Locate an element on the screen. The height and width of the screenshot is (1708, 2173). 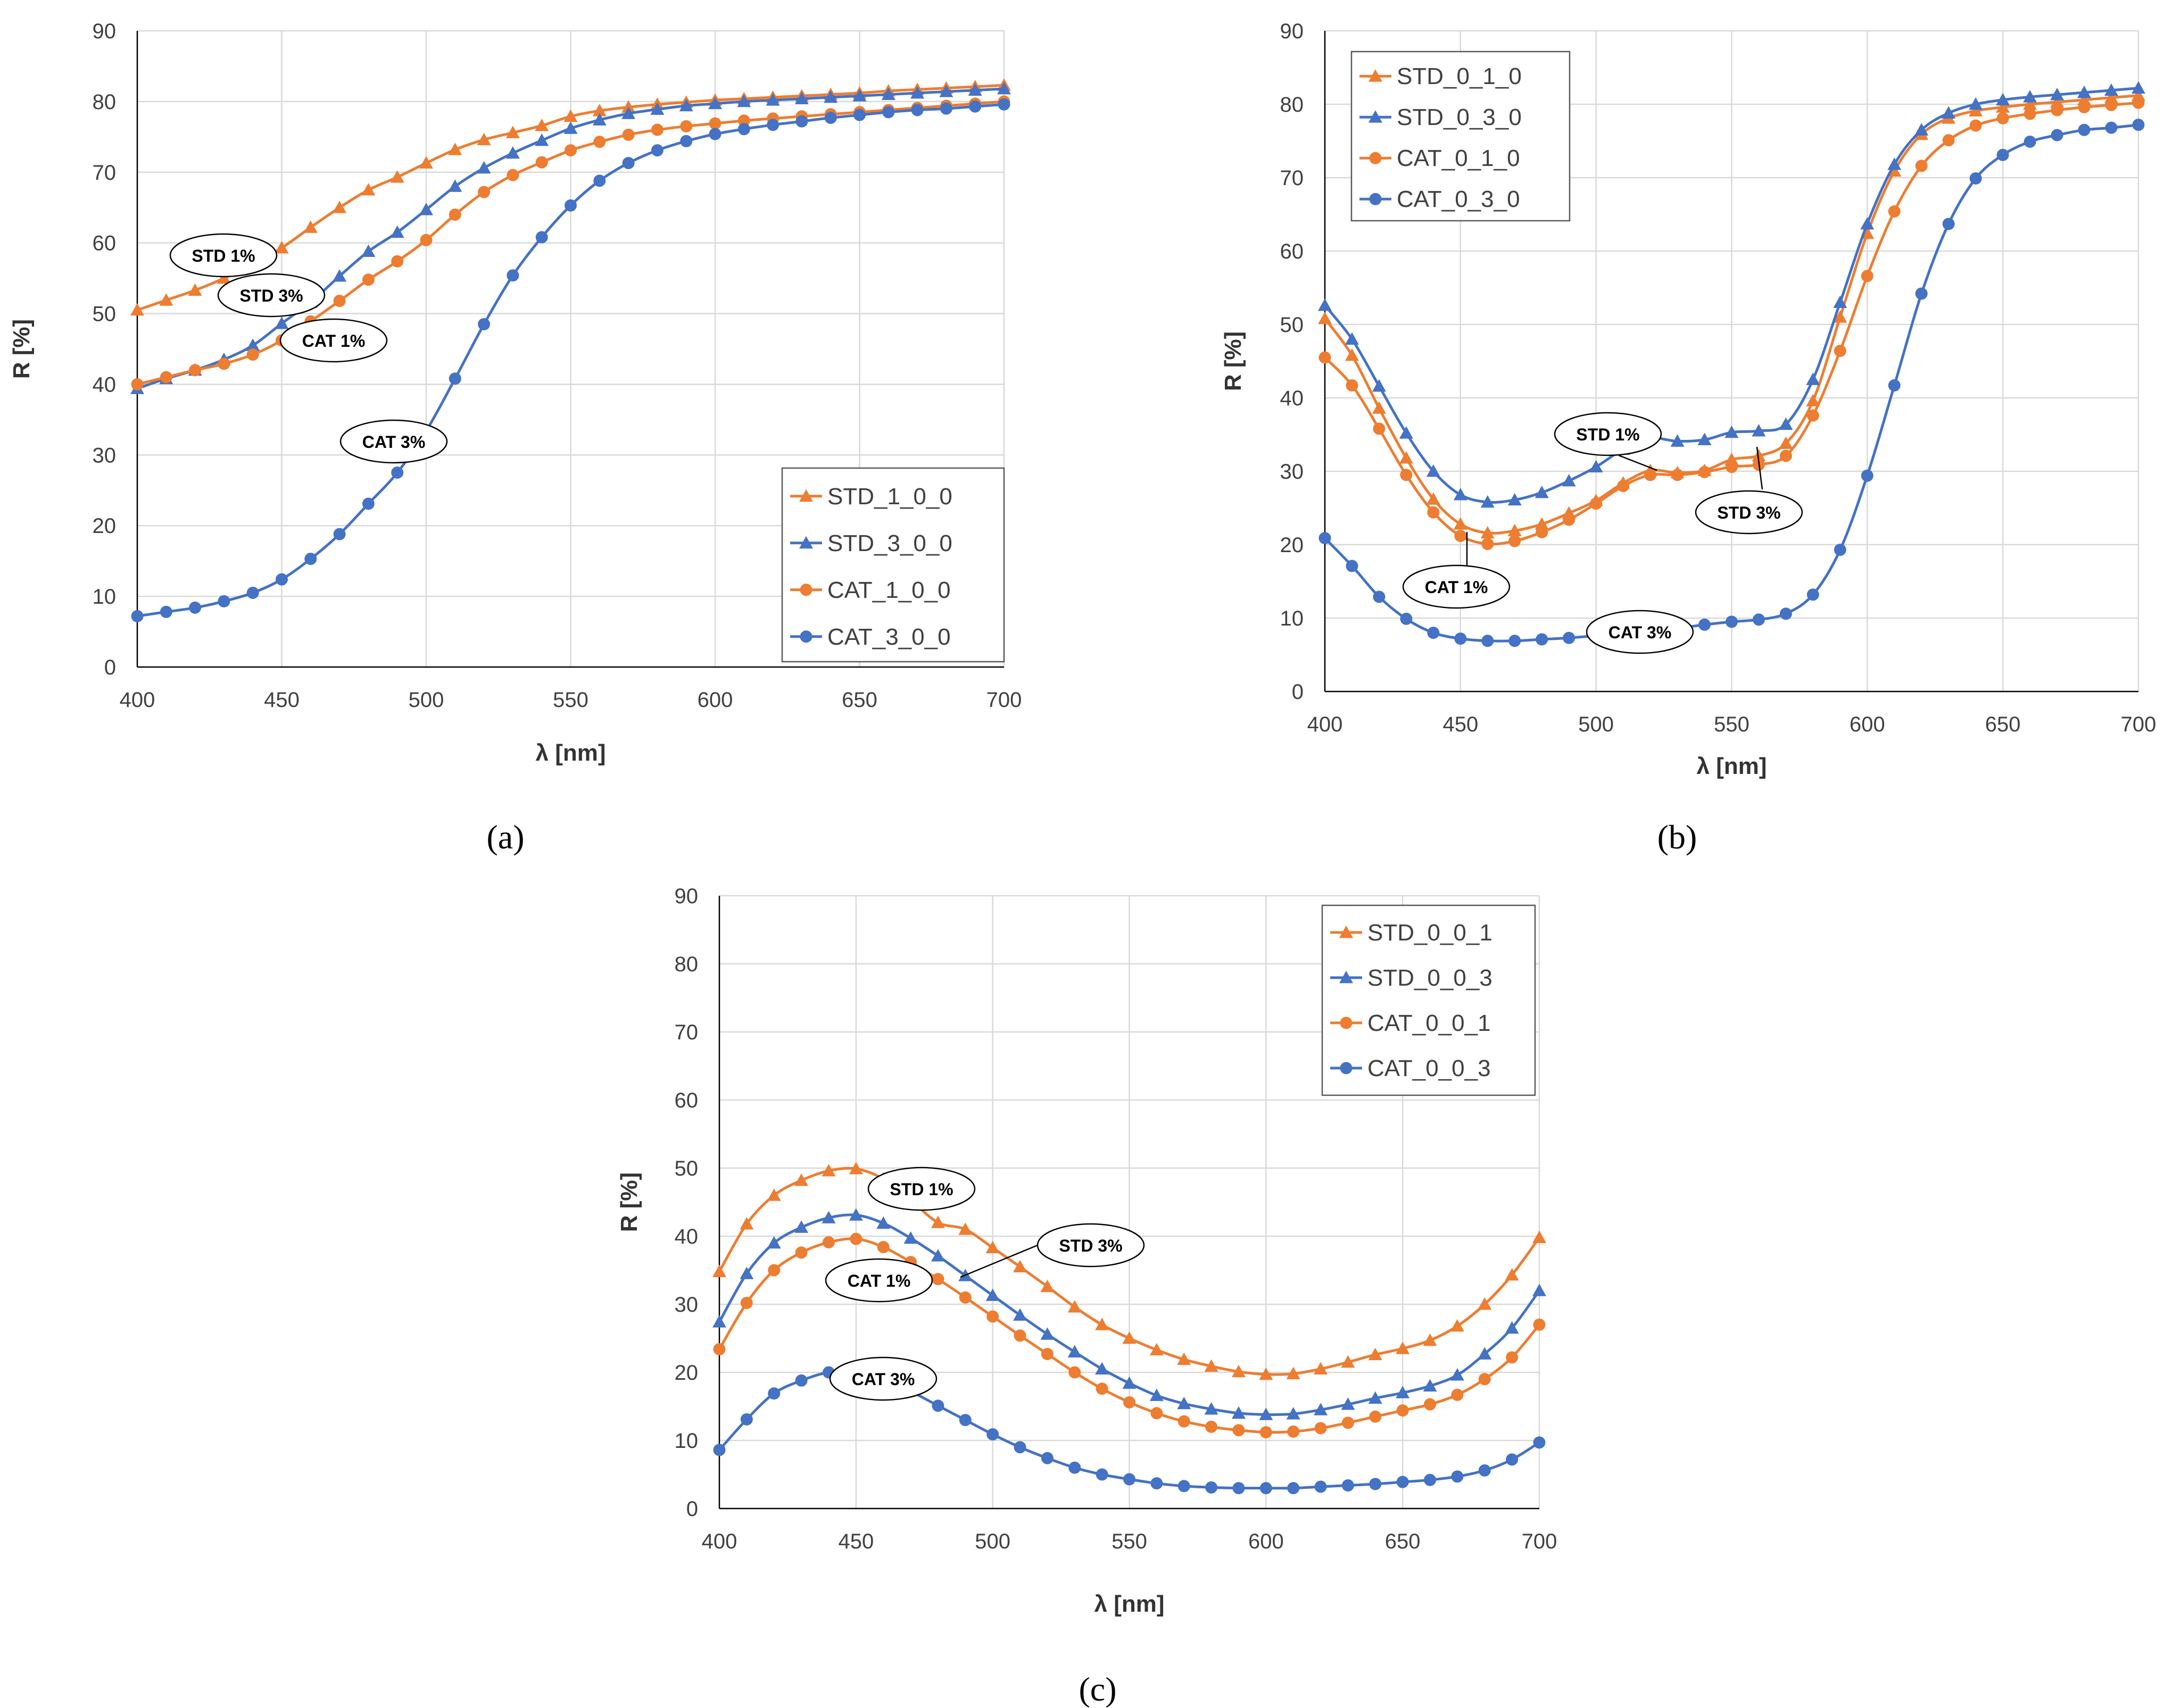
y-axis-title: R [%] is located at coordinates (1233, 361).